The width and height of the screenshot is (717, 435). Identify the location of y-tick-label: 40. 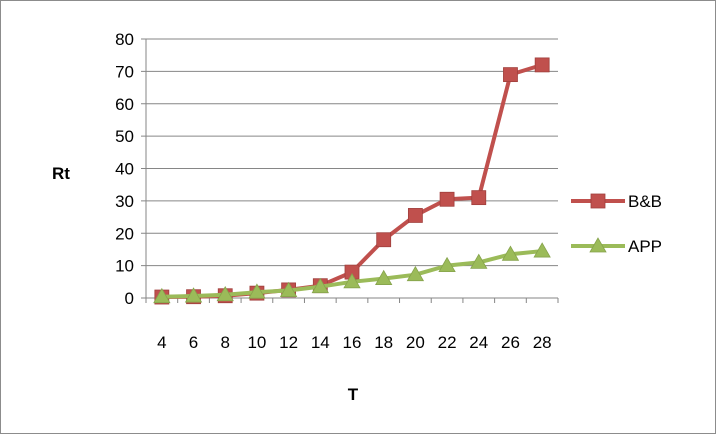
(124, 169).